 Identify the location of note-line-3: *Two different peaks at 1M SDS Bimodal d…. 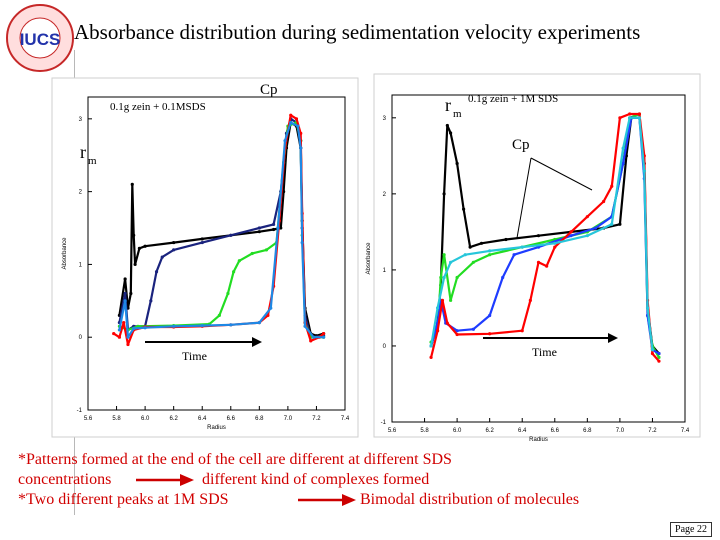
(298, 500).